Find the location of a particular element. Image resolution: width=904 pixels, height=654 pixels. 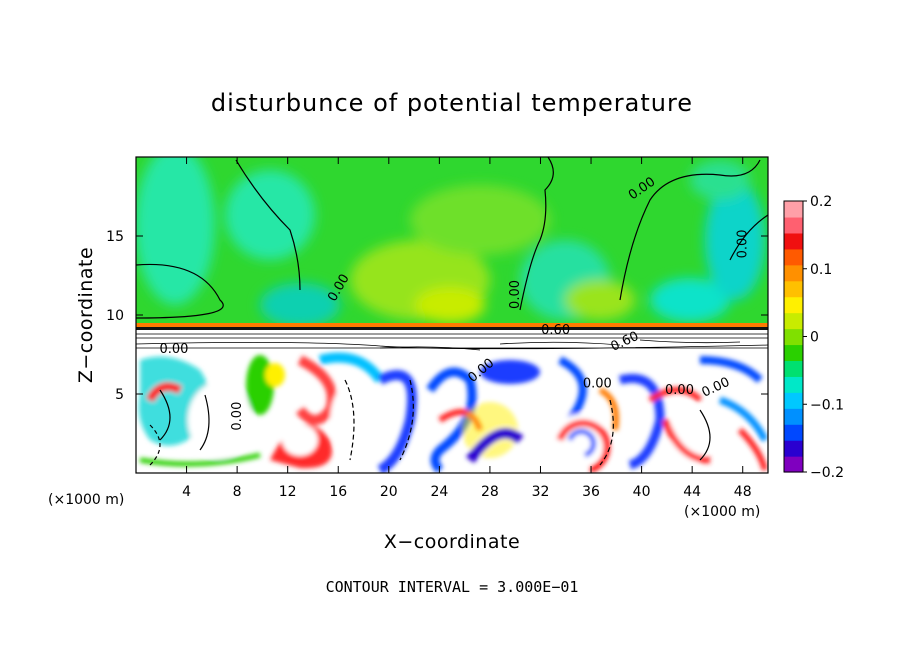

x-unit-label-right: (×1000 m) is located at coordinates (722, 512).